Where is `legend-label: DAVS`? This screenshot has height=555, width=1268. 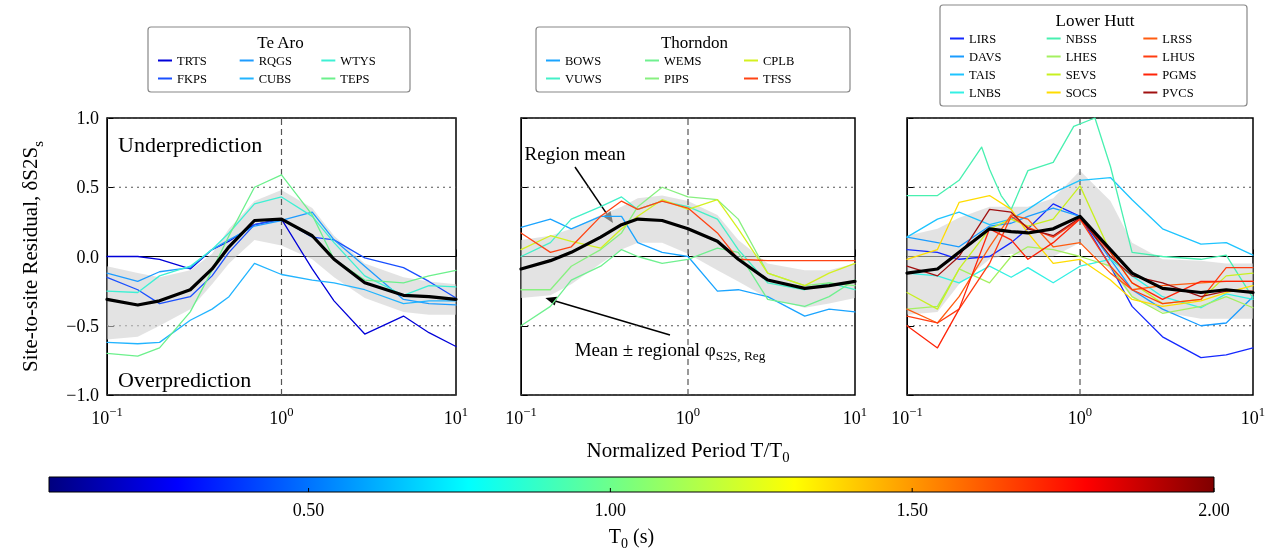
legend-label: DAVS is located at coordinates (985, 56).